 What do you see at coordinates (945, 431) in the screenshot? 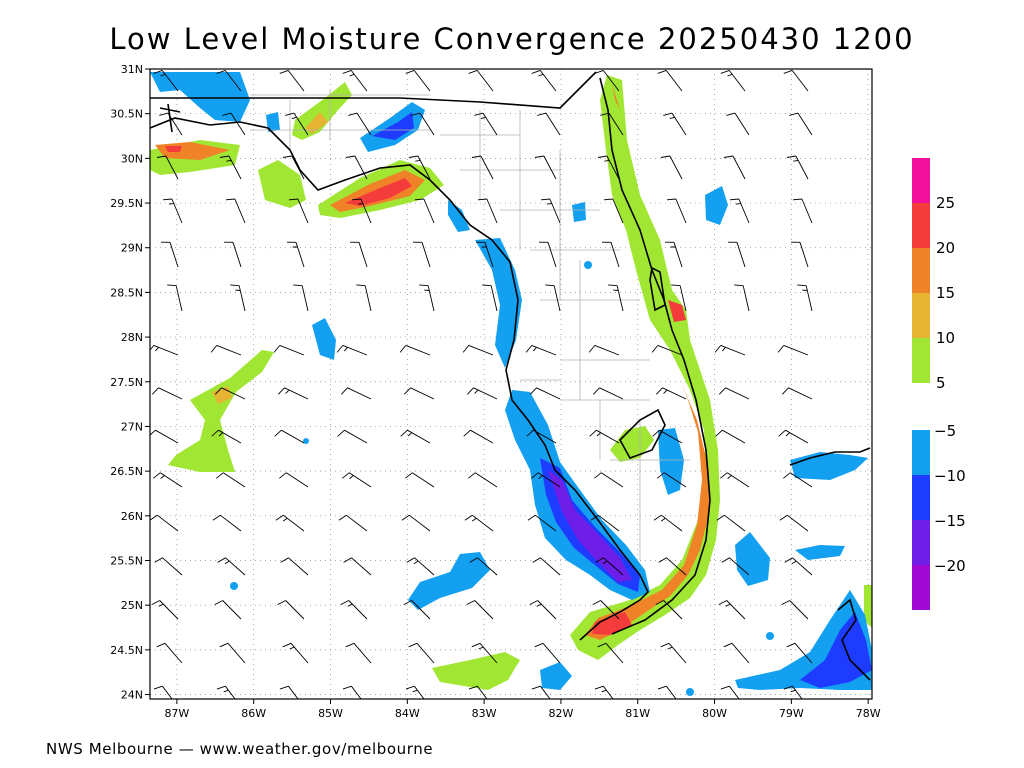
I see `colorbar-label: −5` at bounding box center [945, 431].